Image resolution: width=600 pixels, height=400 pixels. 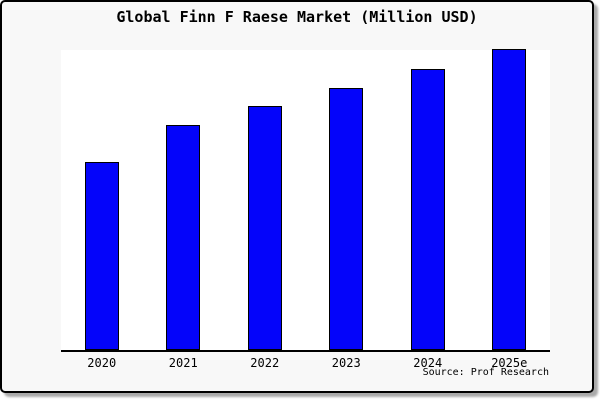 What do you see at coordinates (297, 17) in the screenshot?
I see `chart-title: Global Finn F Raese Market (Million USD)` at bounding box center [297, 17].